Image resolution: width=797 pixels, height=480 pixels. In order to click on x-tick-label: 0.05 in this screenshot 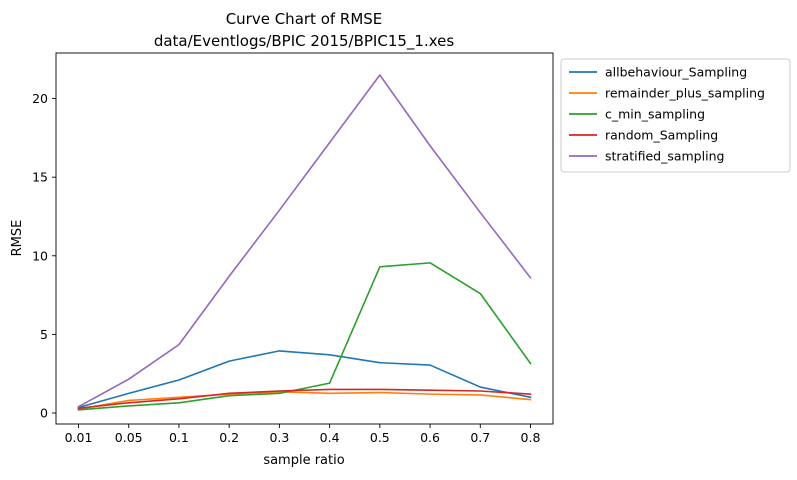, I will do `click(129, 437)`.